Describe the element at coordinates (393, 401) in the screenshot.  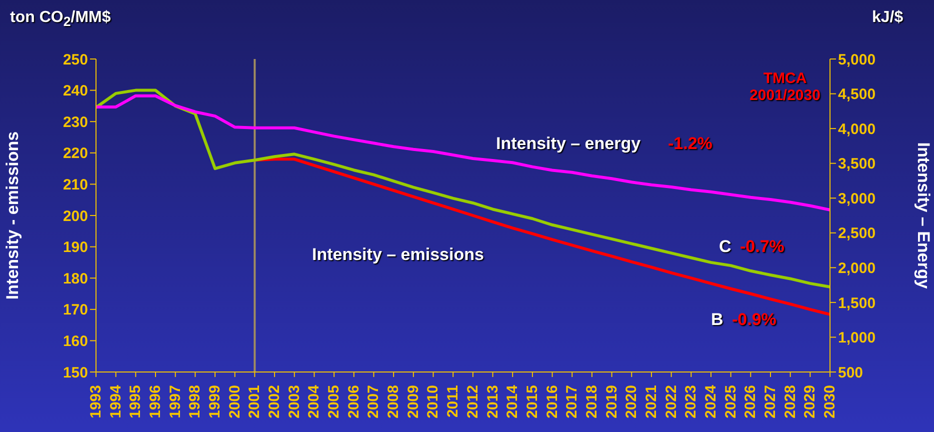
I see `x-tick-label: 2008` at that location.